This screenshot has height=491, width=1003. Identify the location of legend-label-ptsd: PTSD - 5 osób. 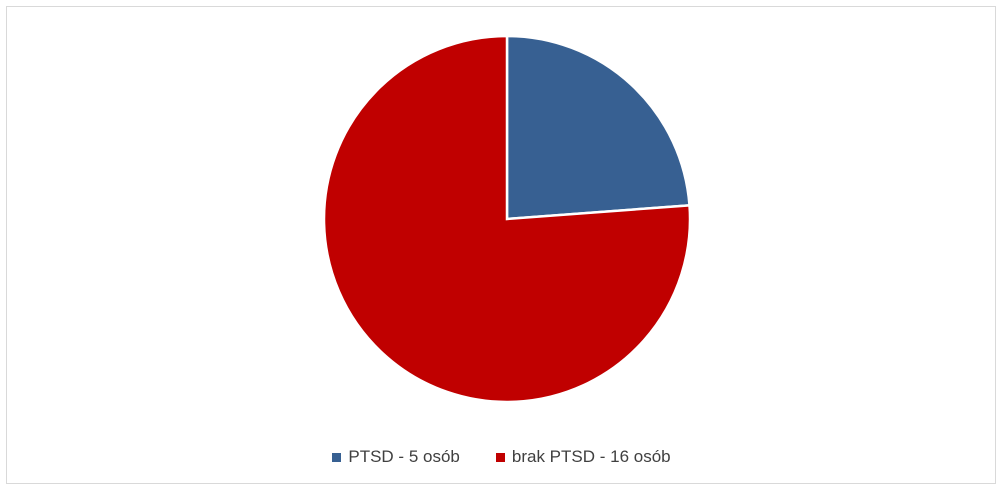
(404, 456).